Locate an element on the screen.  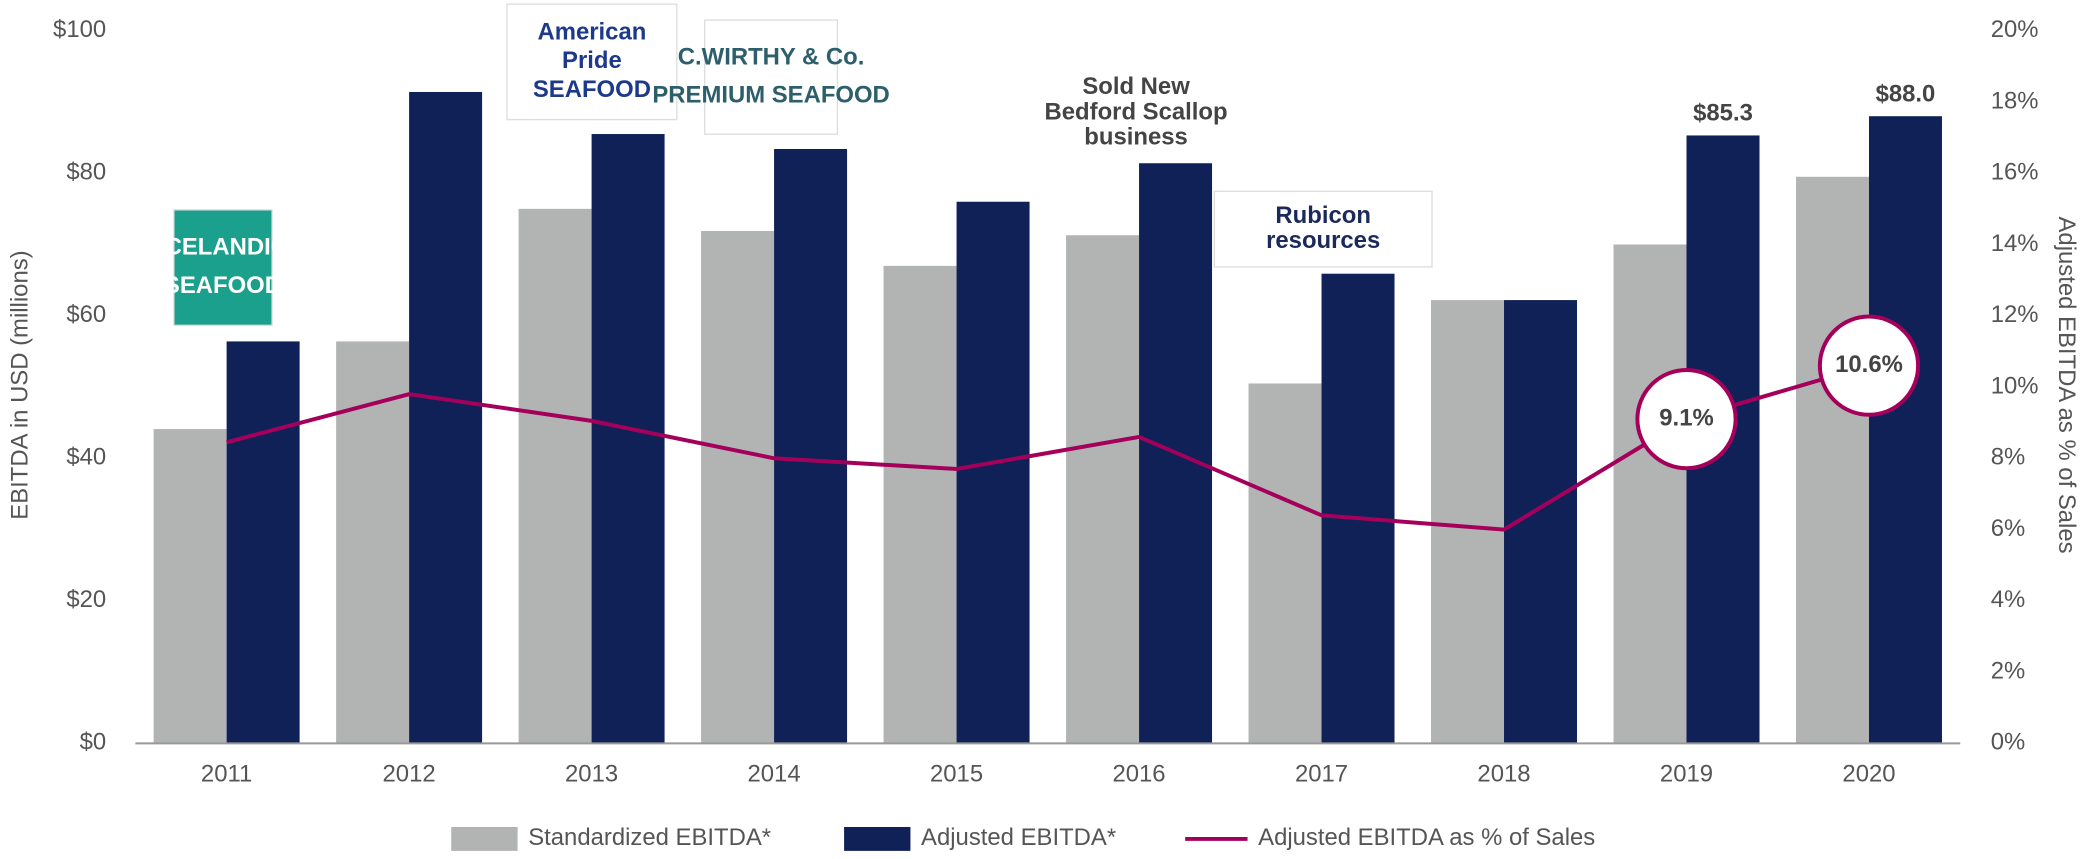
logo-text: Pride is located at coordinates (592, 60).